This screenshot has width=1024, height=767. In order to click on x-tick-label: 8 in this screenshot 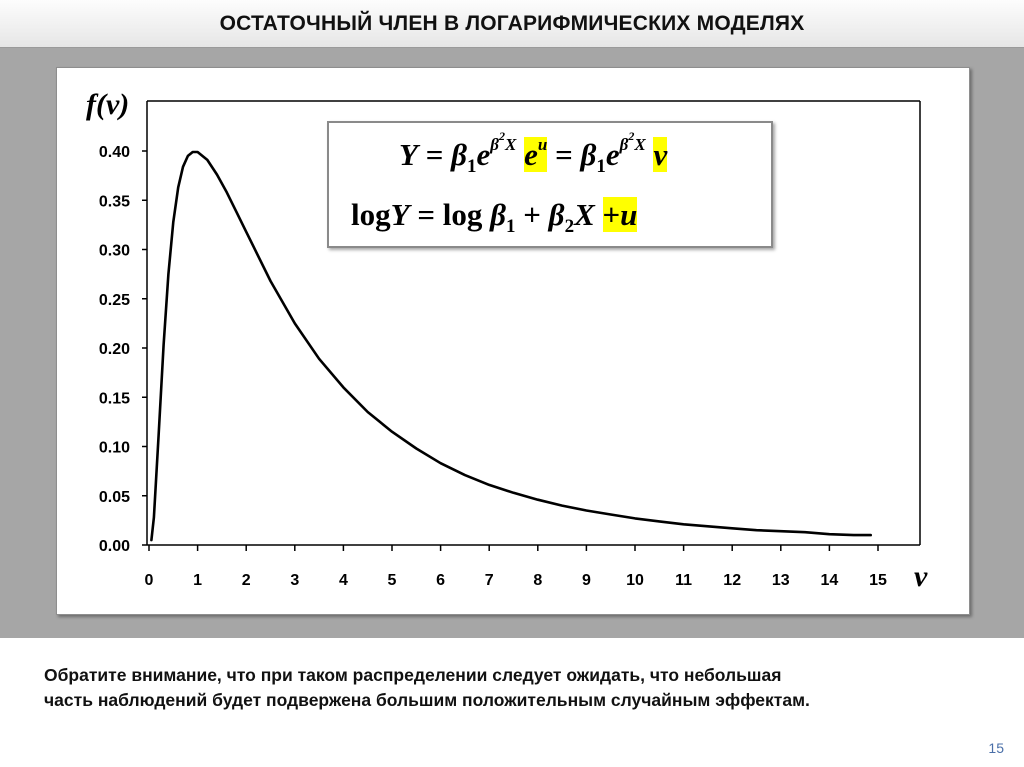, I will do `click(537, 580)`.